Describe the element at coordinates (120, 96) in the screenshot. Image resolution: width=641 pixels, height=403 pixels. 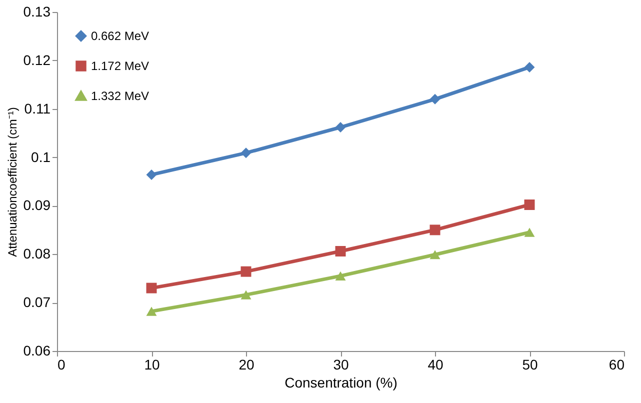
I see `legend-label: 1.332 MeV` at that location.